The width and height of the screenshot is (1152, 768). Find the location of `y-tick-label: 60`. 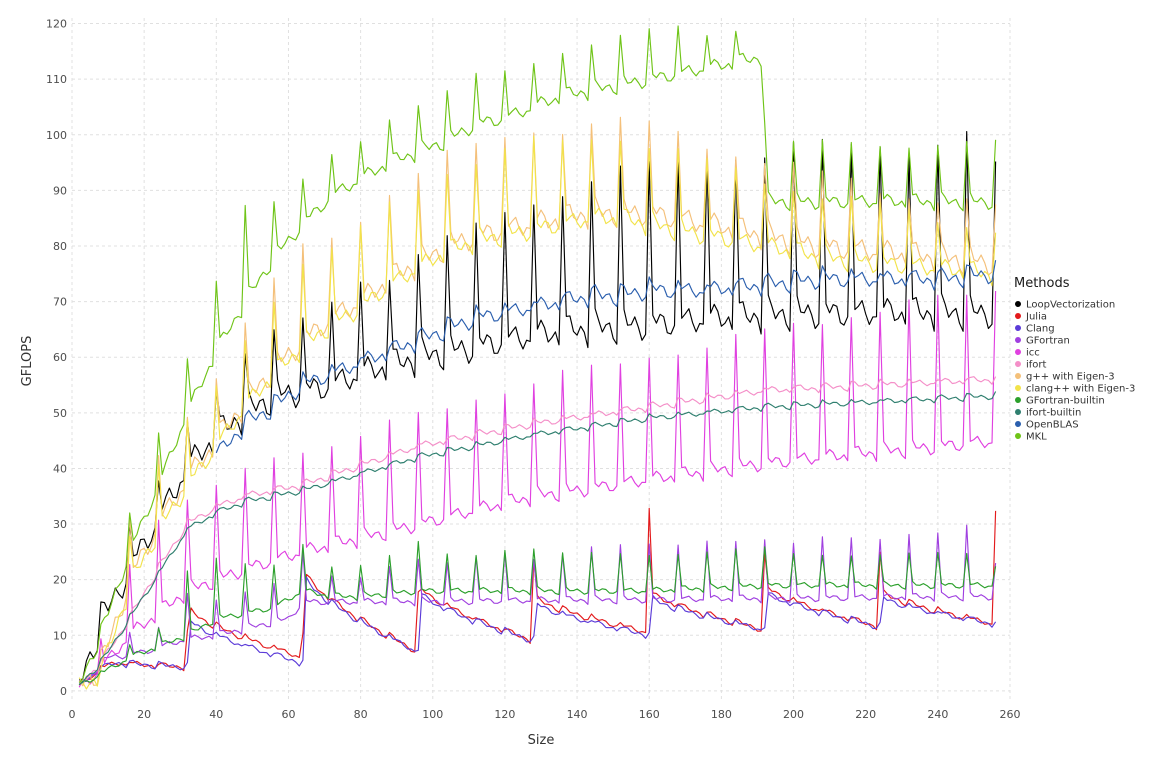

y-tick-label: 60 is located at coordinates (60, 357).